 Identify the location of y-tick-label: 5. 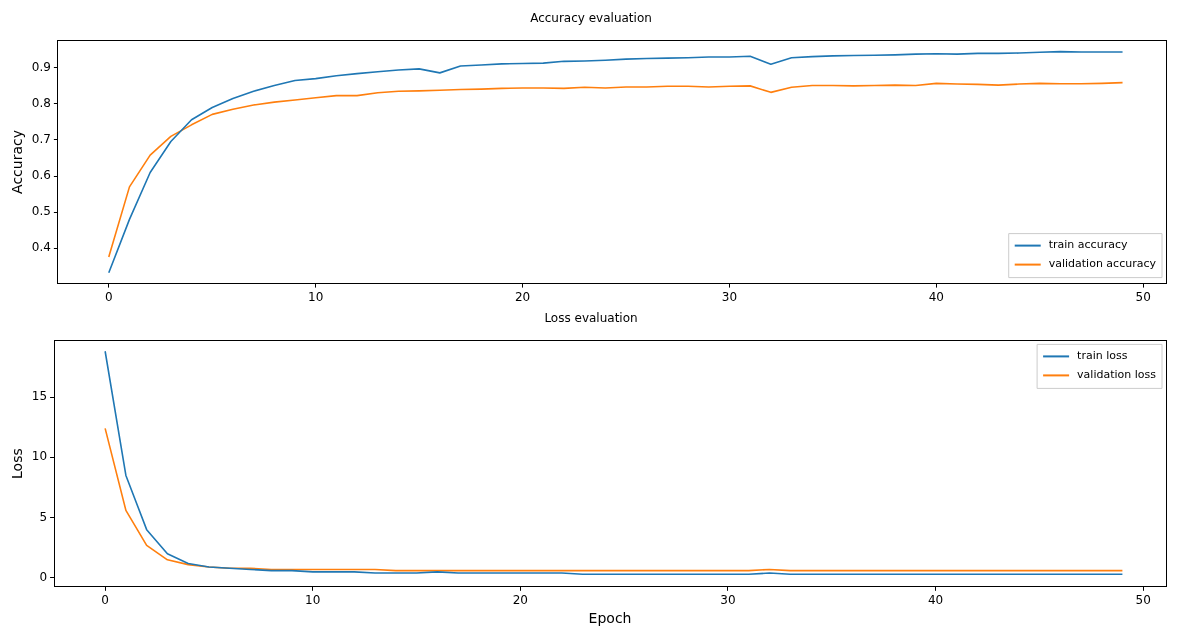
(43, 516).